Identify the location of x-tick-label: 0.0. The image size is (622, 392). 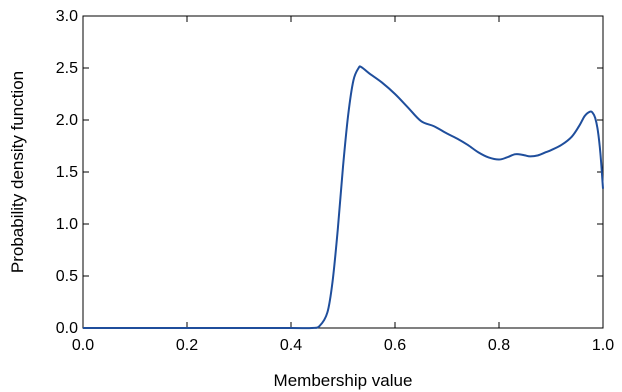
(83, 345).